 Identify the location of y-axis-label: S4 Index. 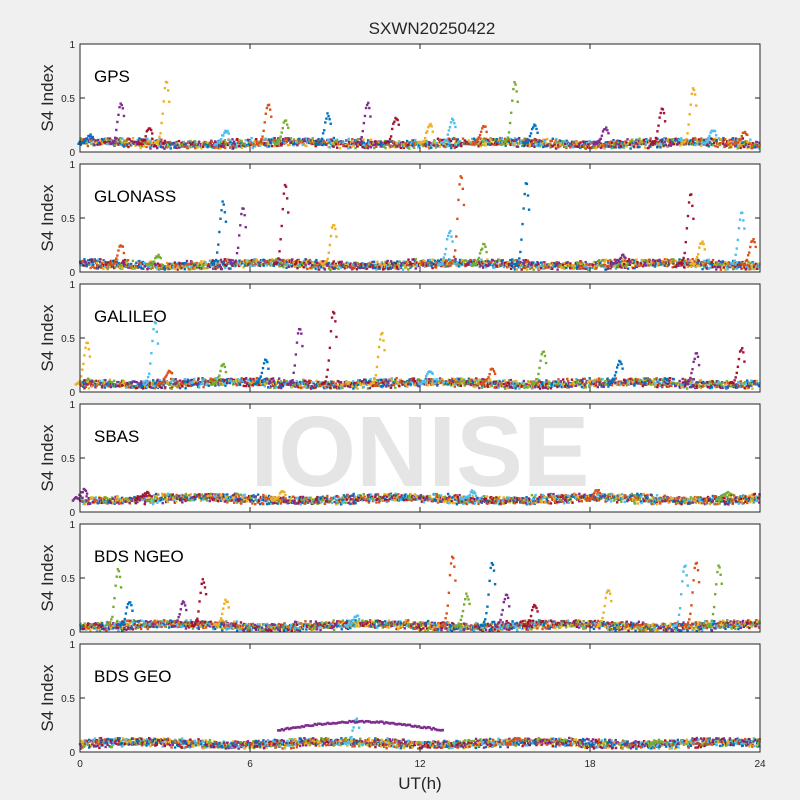
(47, 218).